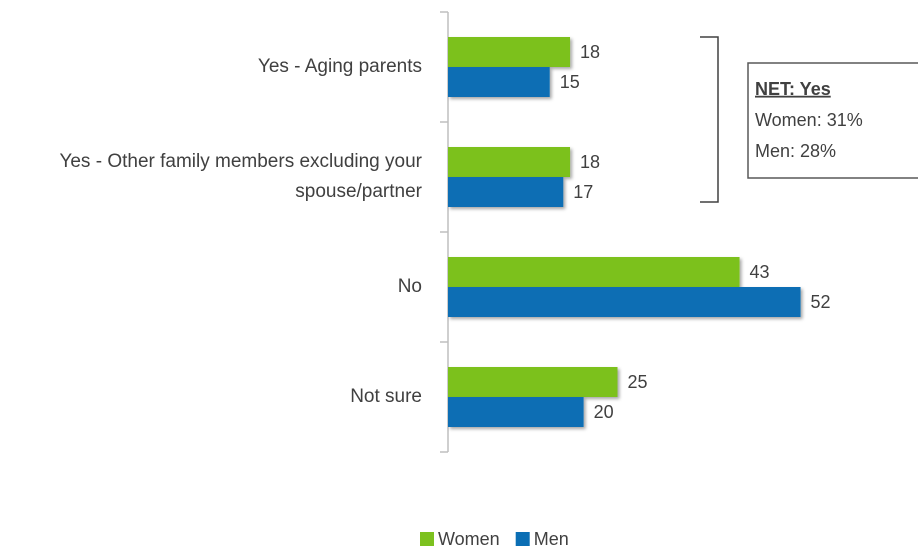 This screenshot has height=549, width=918. I want to click on value-label: 20, so click(604, 412).